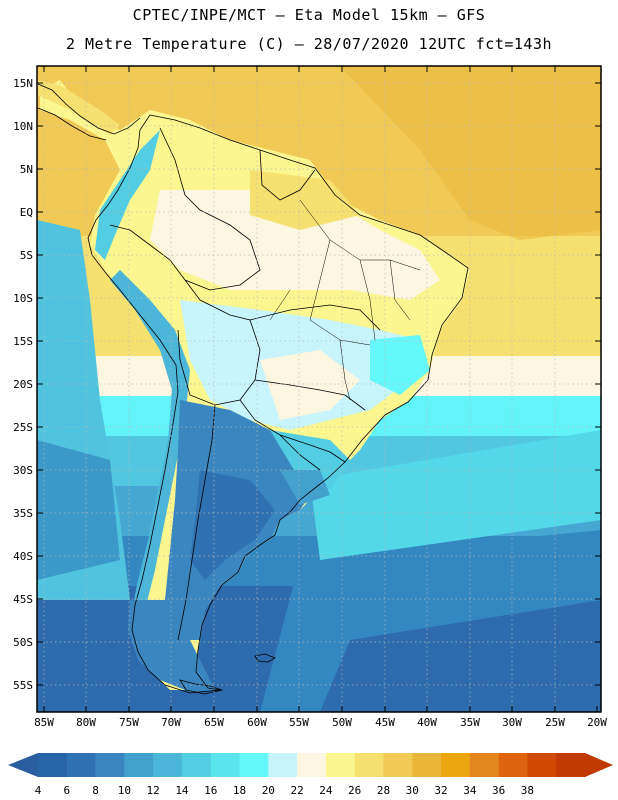  What do you see at coordinates (124, 790) in the screenshot?
I see `colorbar-label: 10` at bounding box center [124, 790].